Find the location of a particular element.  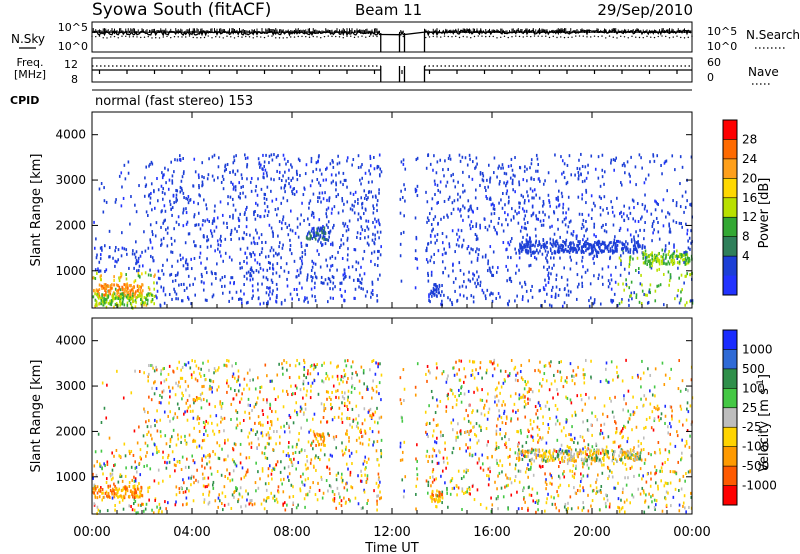

nsky-tick-high: 10^5 is located at coordinates (73, 27).